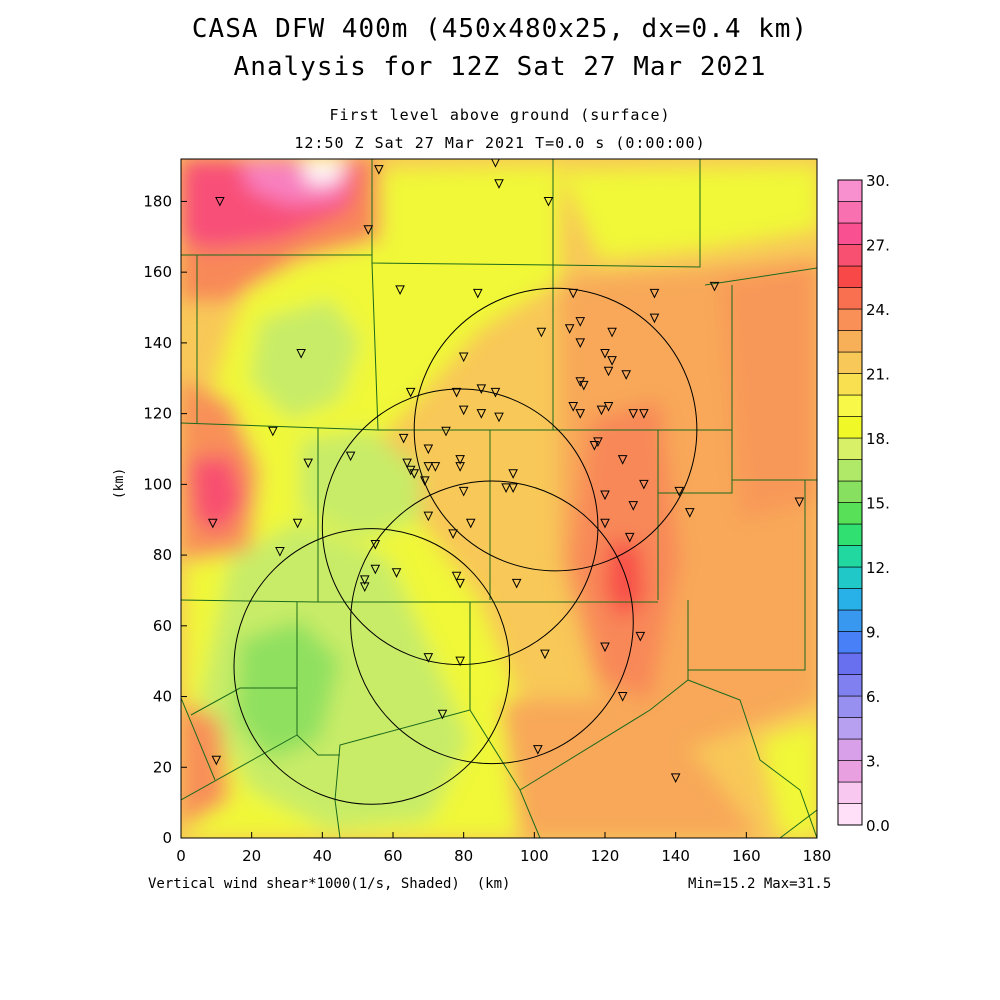 The image size is (1000, 1000). What do you see at coordinates (157, 343) in the screenshot?
I see `y-tick-label: 140` at bounding box center [157, 343].